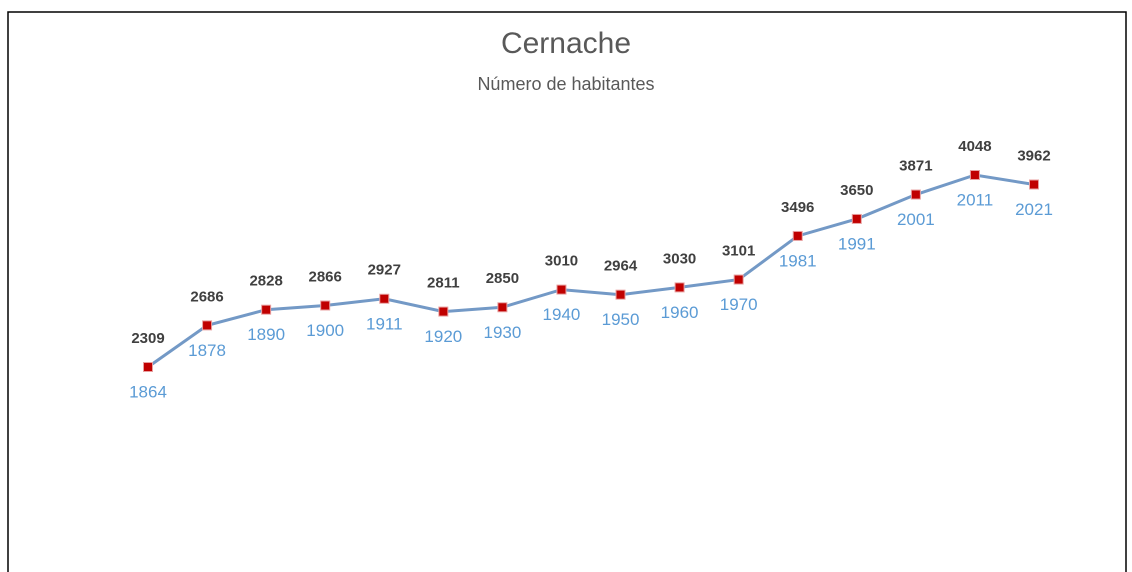 This screenshot has width=1132, height=572. Describe the element at coordinates (443, 283) in the screenshot. I see `value-label: 2811` at that location.